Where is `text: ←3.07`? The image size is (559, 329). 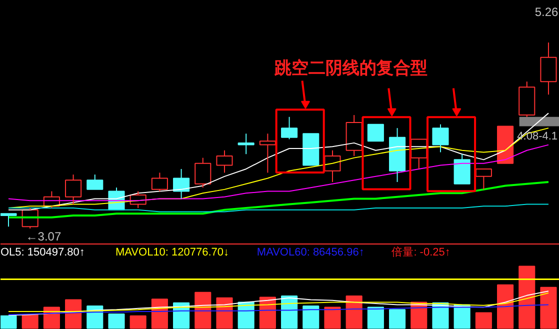
text: ←3.07 is located at coordinates (44, 237).